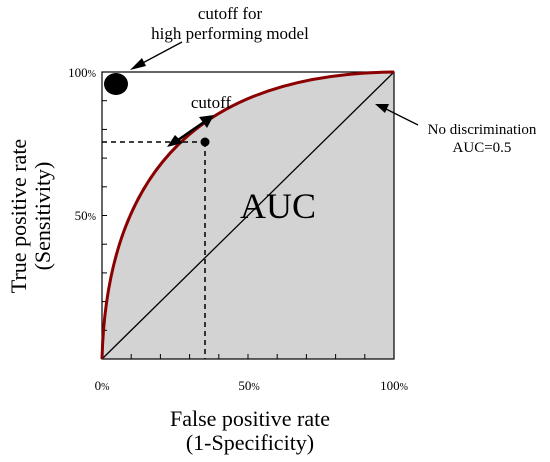 Image resolution: width=550 pixels, height=462 pixels. I want to click on x-tick-label-50: 50%, so click(248, 385).